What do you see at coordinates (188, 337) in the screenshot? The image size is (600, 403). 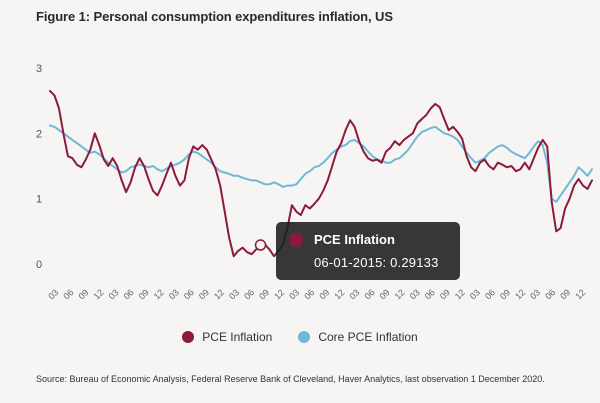 I see `legend-swatch-pce` at bounding box center [188, 337].